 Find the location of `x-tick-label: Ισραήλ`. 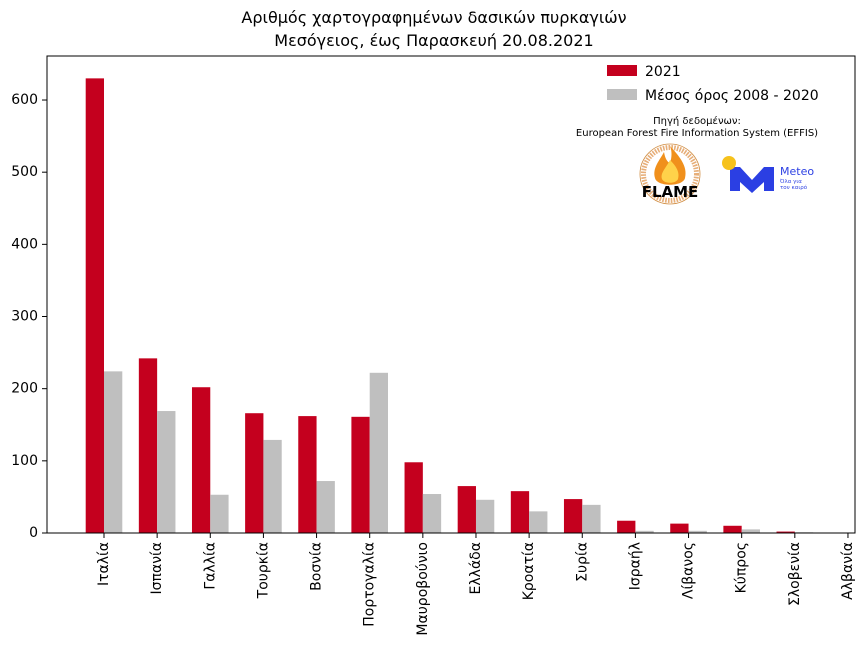

x-tick-label: Ισραήλ is located at coordinates (635, 566).